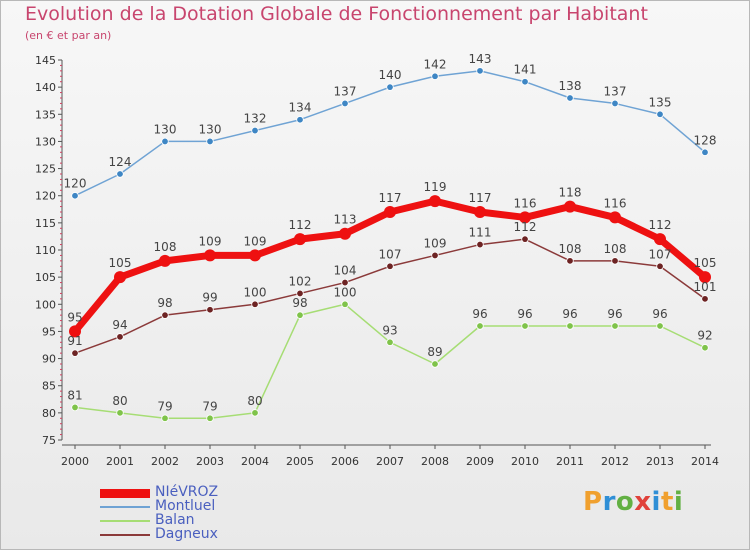  What do you see at coordinates (254, 401) in the screenshot?
I see `data-label-balan: 80` at bounding box center [254, 401].